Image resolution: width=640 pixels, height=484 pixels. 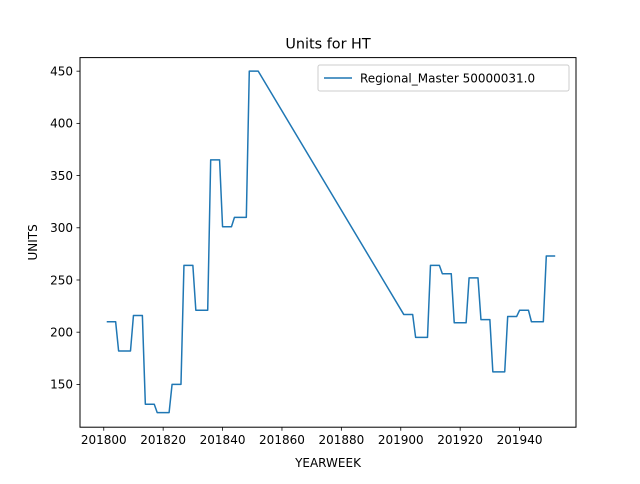 What do you see at coordinates (61, 385) in the screenshot?
I see `y-tick-label: 150` at bounding box center [61, 385].